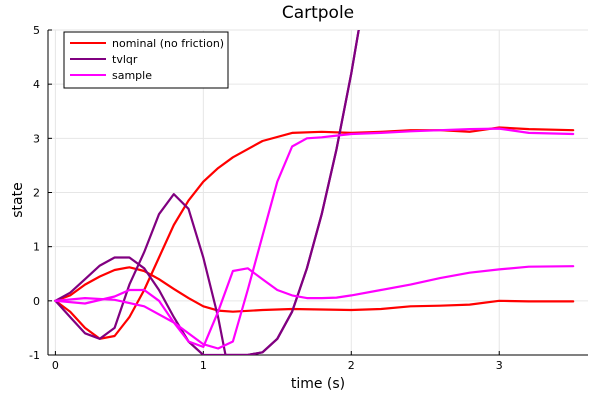 The height and width of the screenshot is (400, 600). I want to click on chart-title: Cartpole, so click(318, 13).